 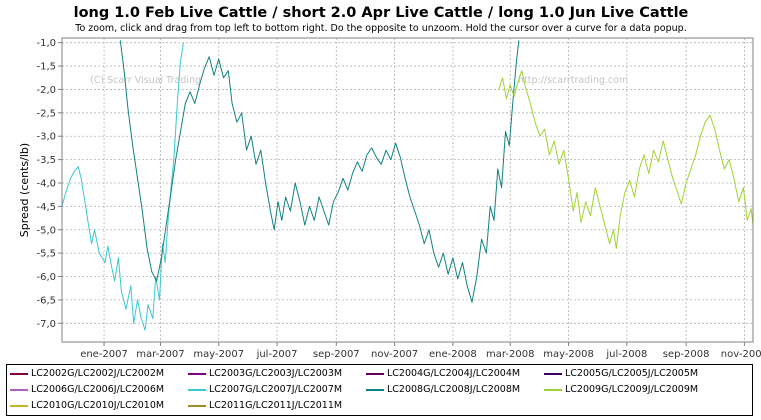 I want to click on y-tick-label: -5,0, so click(x=46, y=230).